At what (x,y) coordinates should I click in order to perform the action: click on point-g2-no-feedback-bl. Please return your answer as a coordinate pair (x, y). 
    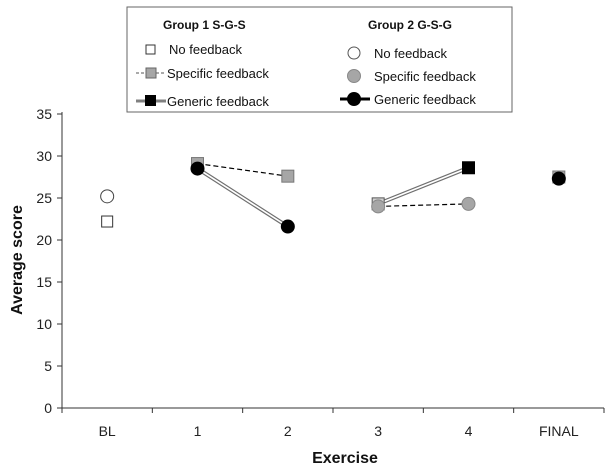
    Looking at the image, I should click on (107, 196).